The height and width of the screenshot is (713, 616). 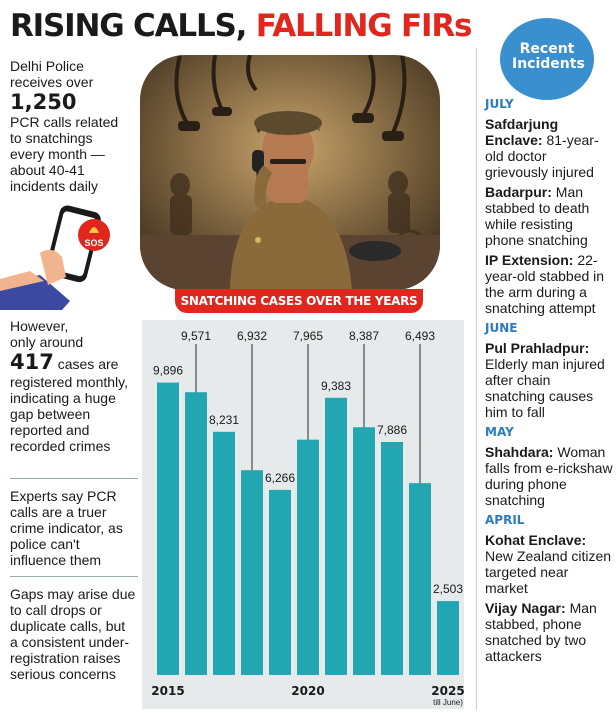 What do you see at coordinates (128, 26) in the screenshot?
I see `headline-part1: RISING CALLS,` at bounding box center [128, 26].